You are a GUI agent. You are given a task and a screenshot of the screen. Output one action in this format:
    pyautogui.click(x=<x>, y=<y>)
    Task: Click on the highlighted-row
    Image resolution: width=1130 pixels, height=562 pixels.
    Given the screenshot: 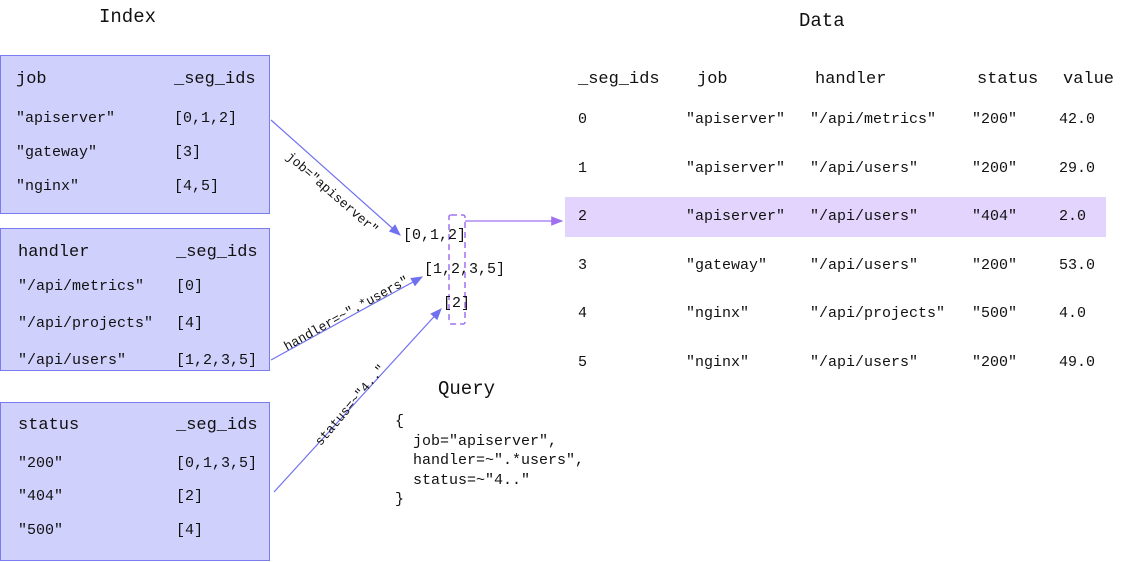 What is the action you would take?
    pyautogui.click(x=835, y=217)
    